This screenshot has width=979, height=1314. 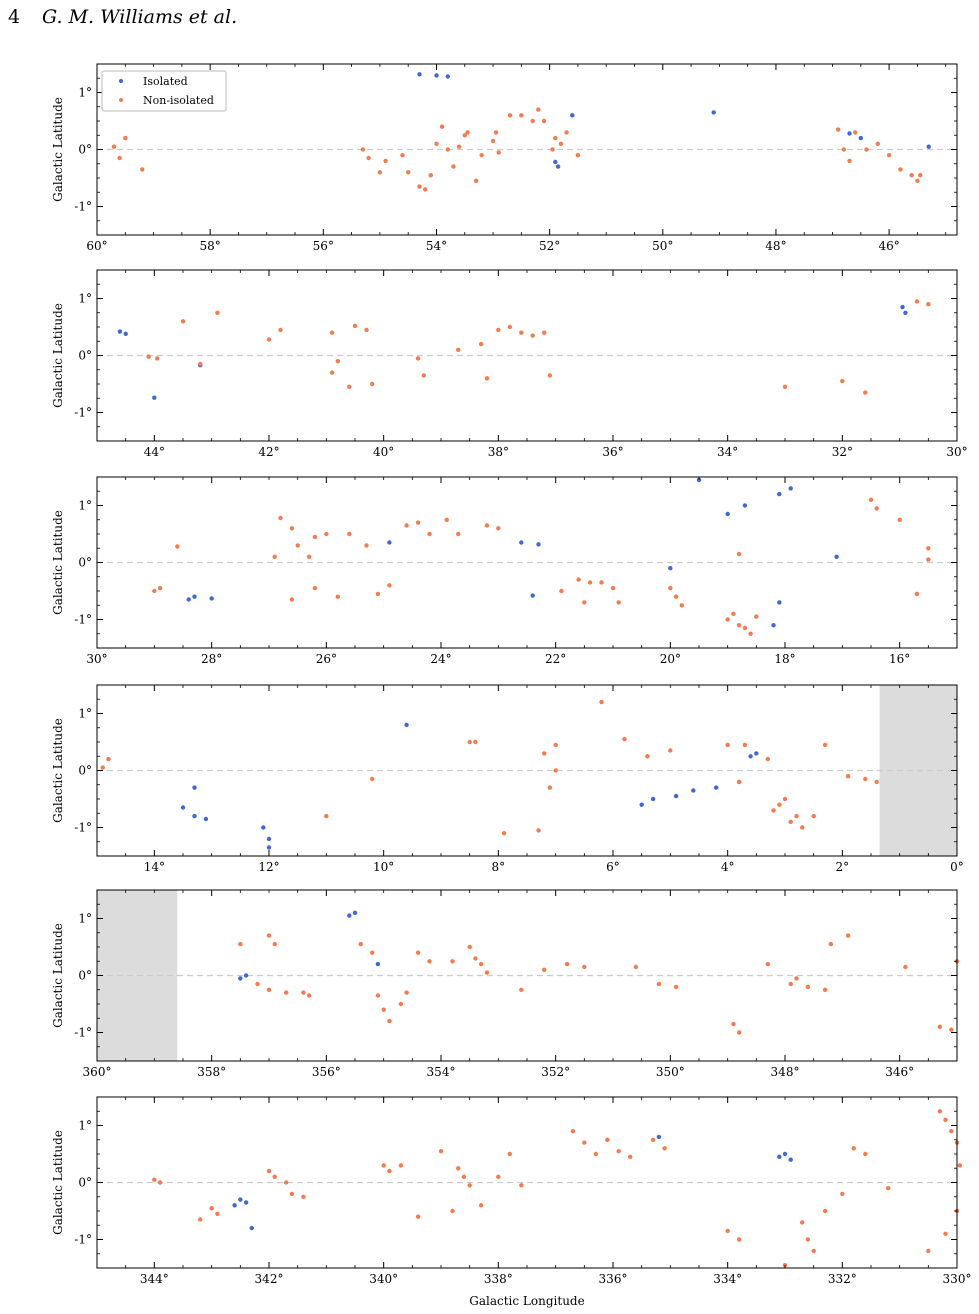 I want to click on x-tick-label: 12°, so click(x=268, y=867).